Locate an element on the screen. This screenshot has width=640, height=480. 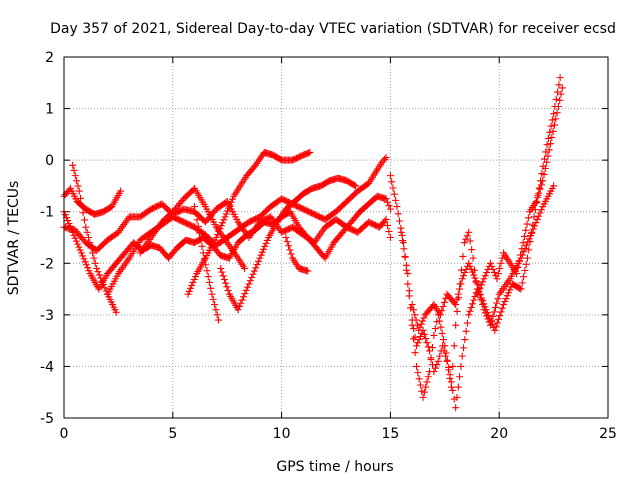
x-tick-label: 25 is located at coordinates (608, 434).